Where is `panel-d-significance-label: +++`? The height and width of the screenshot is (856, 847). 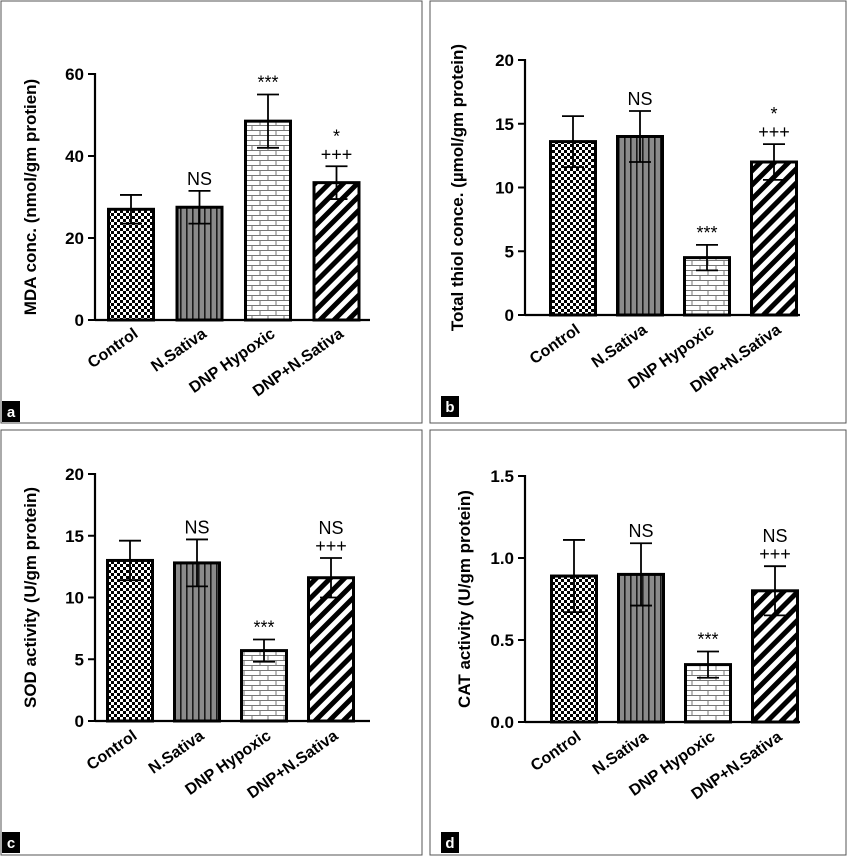
panel-d-significance-label: +++ is located at coordinates (775, 554).